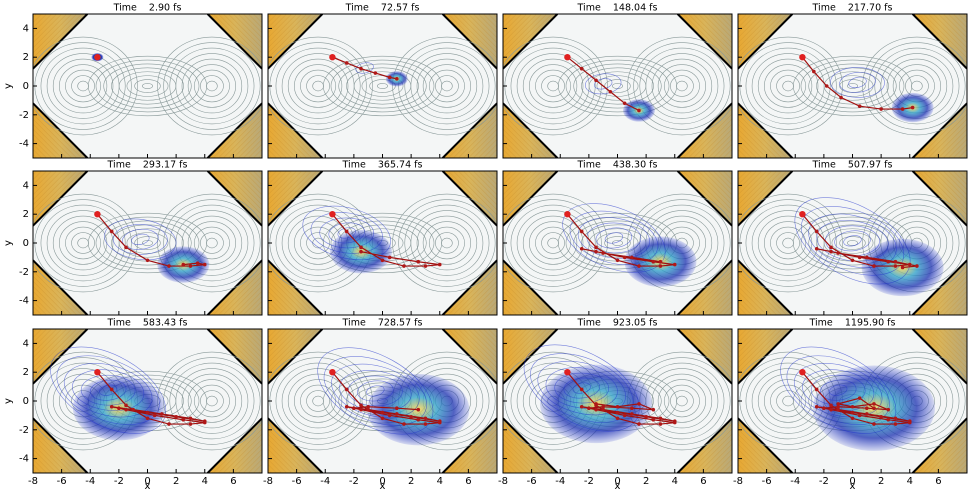 The width and height of the screenshot is (973, 491). I want to click on panel, so click(147, 243).